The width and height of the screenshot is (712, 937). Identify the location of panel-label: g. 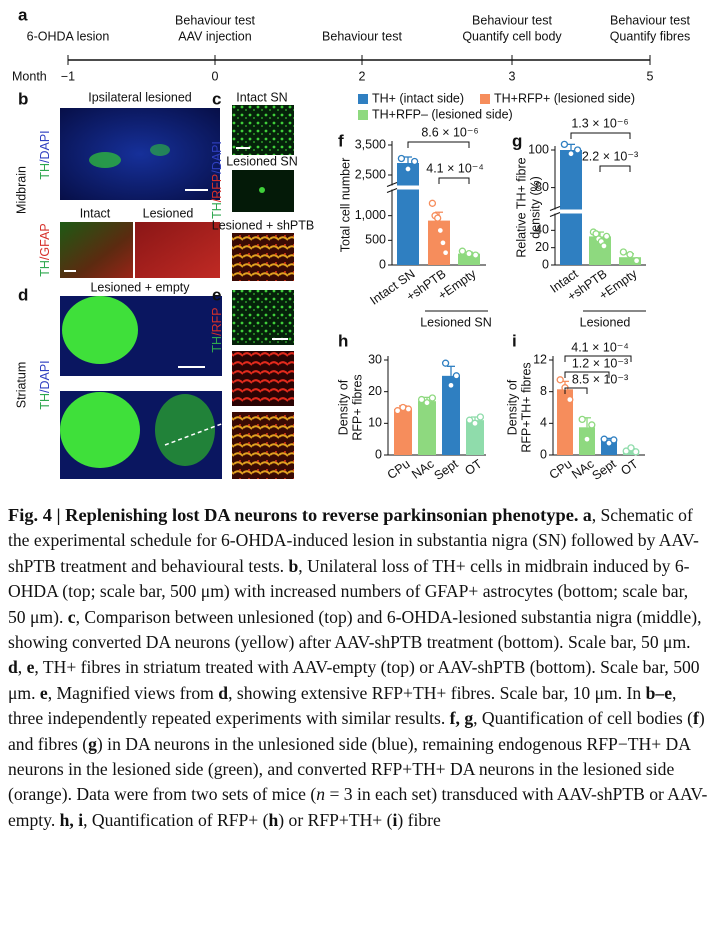
(517, 140).